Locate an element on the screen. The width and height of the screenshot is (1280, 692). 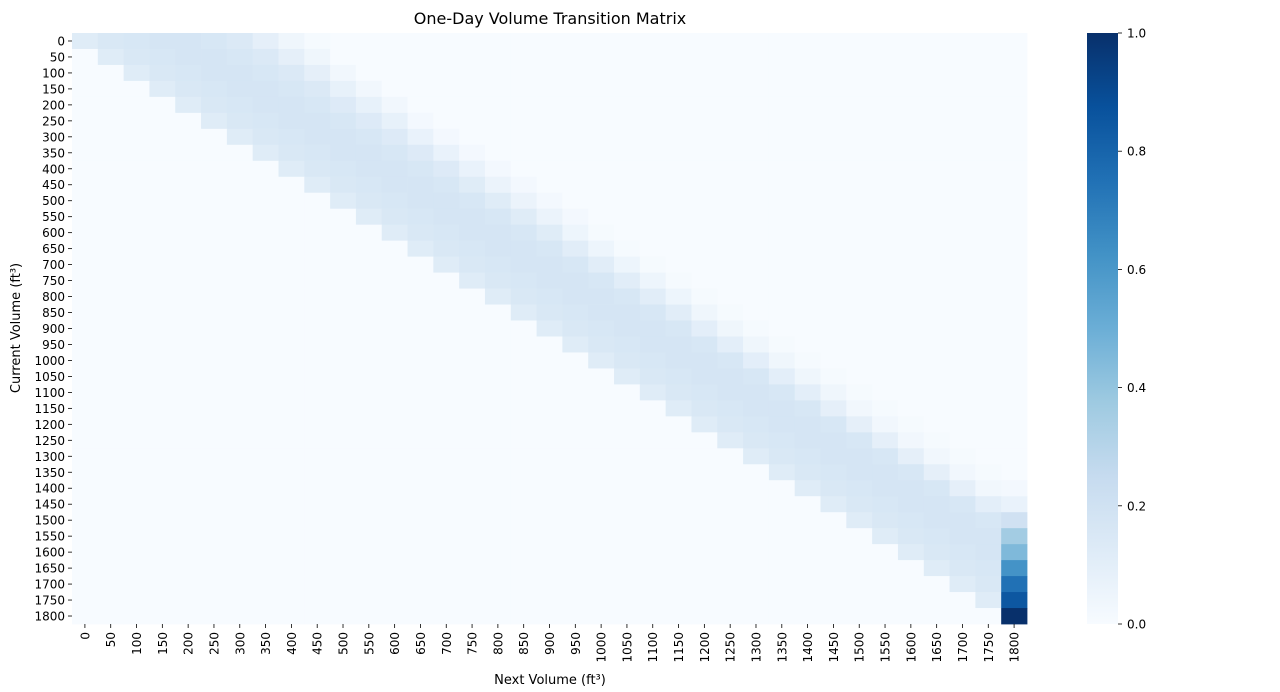
y-tick-label: 200 is located at coordinates (53, 105).